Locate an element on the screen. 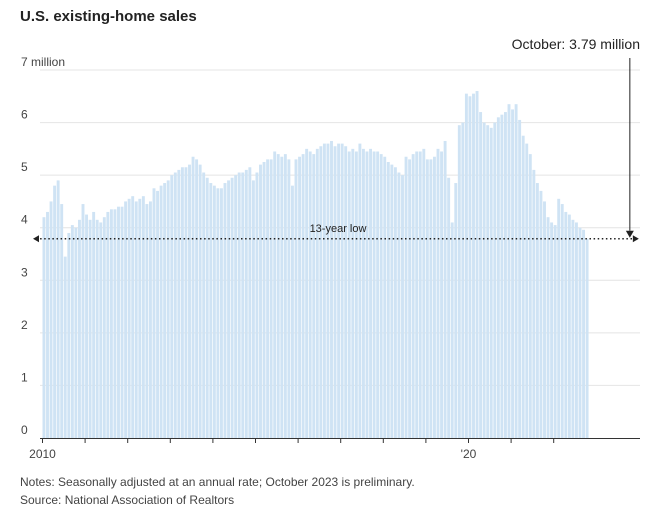 This screenshot has height=519, width=648. chart-source: Source: National Association of Realtors is located at coordinates (127, 500).